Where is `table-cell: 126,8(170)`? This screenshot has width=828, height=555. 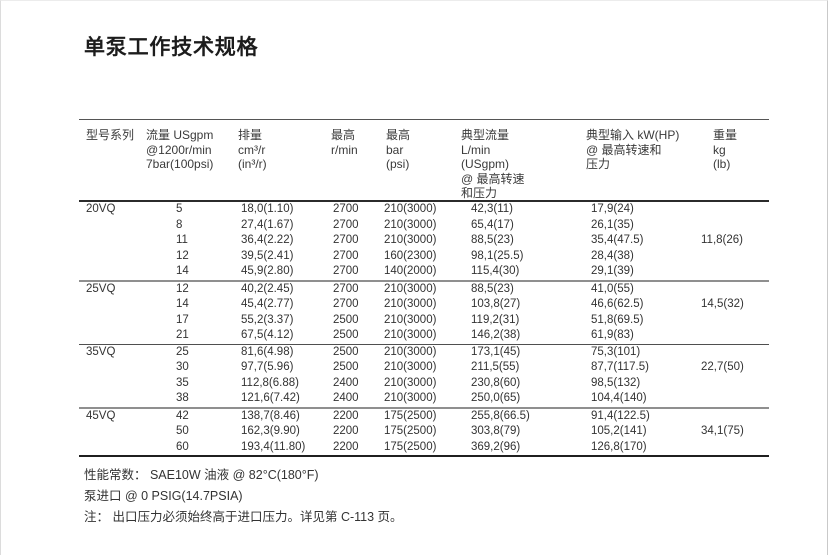 table-cell: 126,8(170) is located at coordinates (619, 446).